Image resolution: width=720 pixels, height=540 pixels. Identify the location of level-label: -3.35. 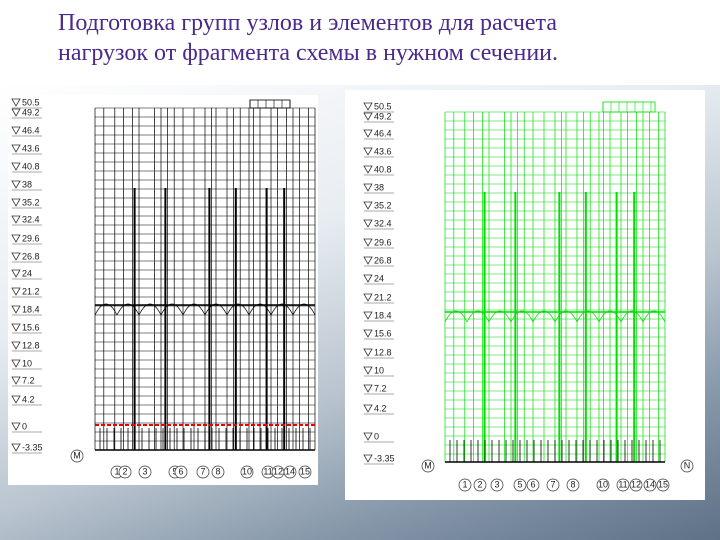
(384, 458).